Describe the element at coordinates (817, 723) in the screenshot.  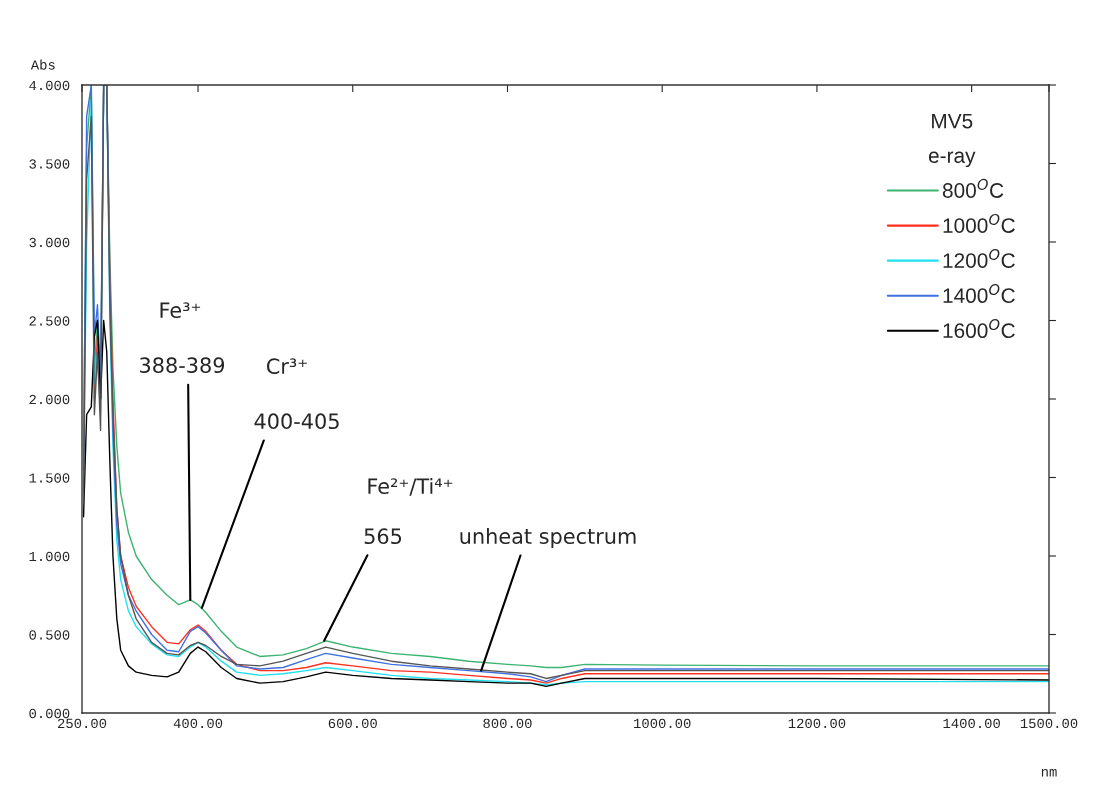
I see `x-tick-label: 1200.00` at that location.